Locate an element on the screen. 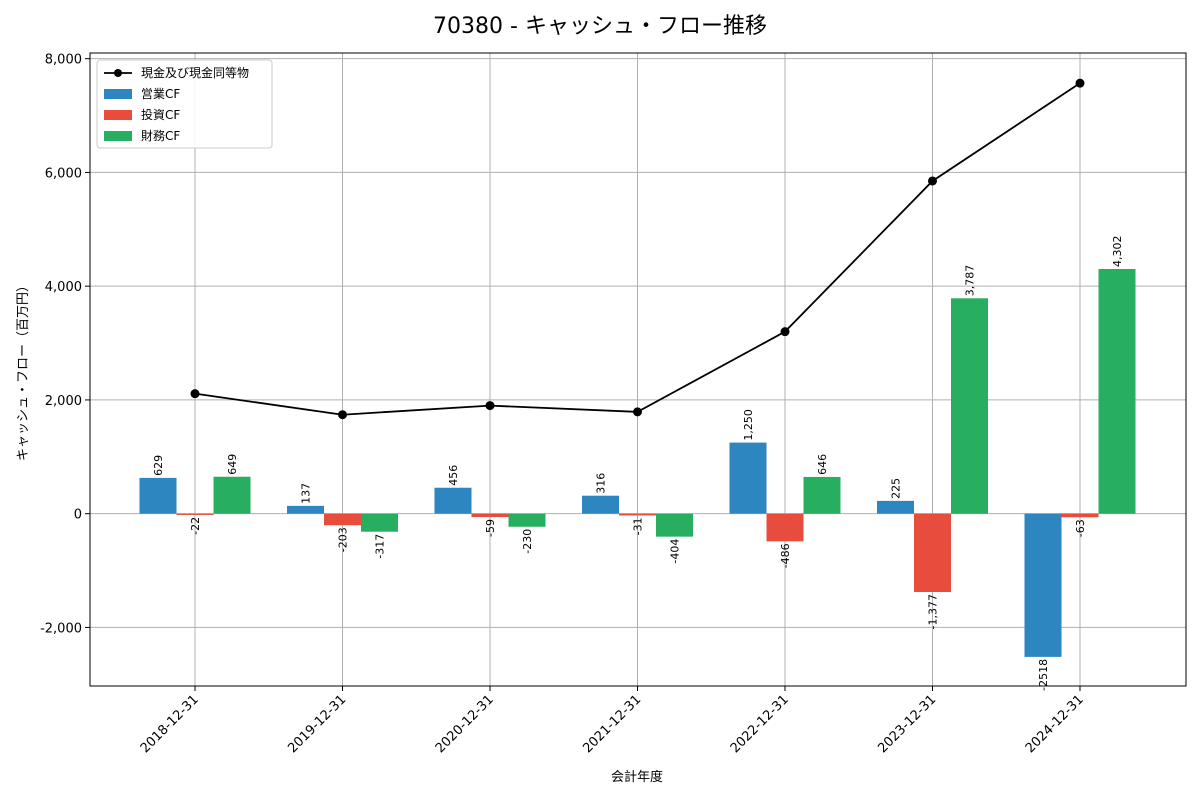  bar-value-label: 629 is located at coordinates (158, 465).